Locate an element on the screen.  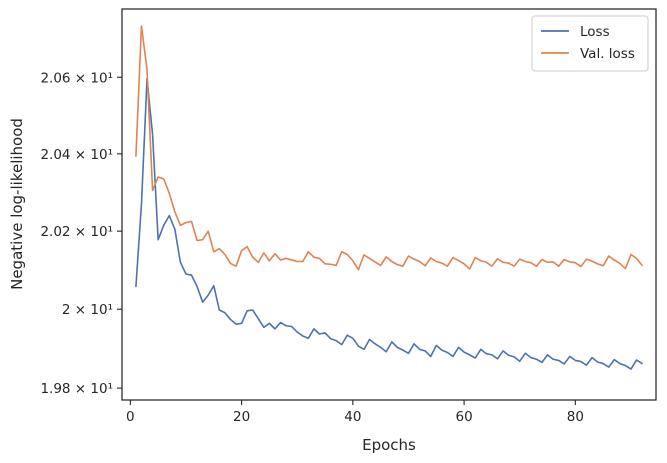
y-tick-label: 2.06 × 10¹ is located at coordinates (76, 78).